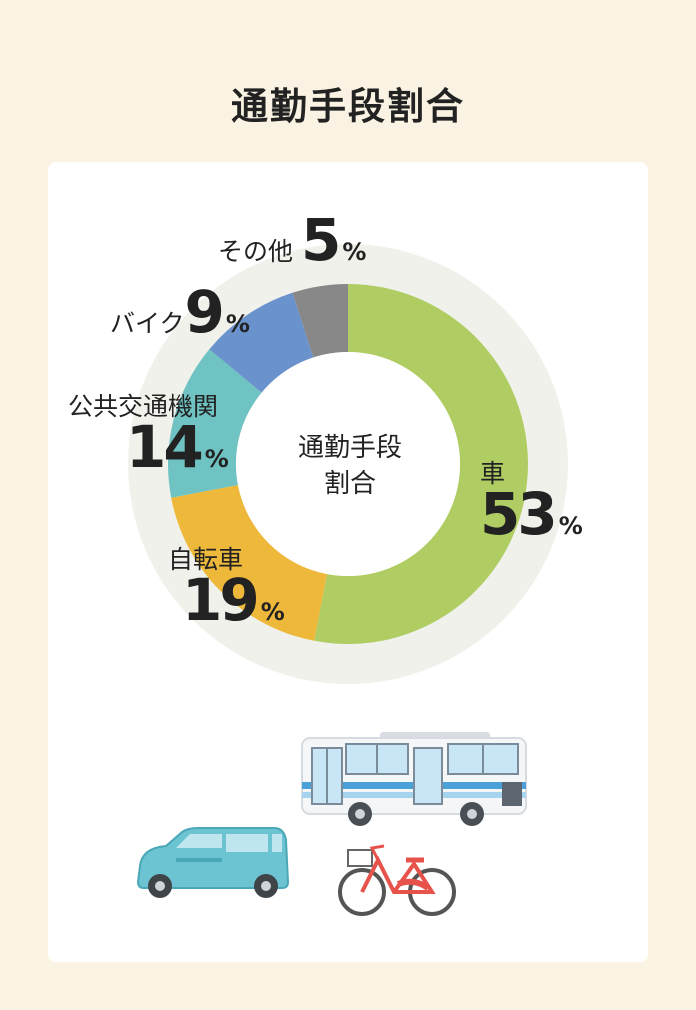  Describe the element at coordinates (204, 312) in the screenshot. I see `slice-label-value: 9` at that location.